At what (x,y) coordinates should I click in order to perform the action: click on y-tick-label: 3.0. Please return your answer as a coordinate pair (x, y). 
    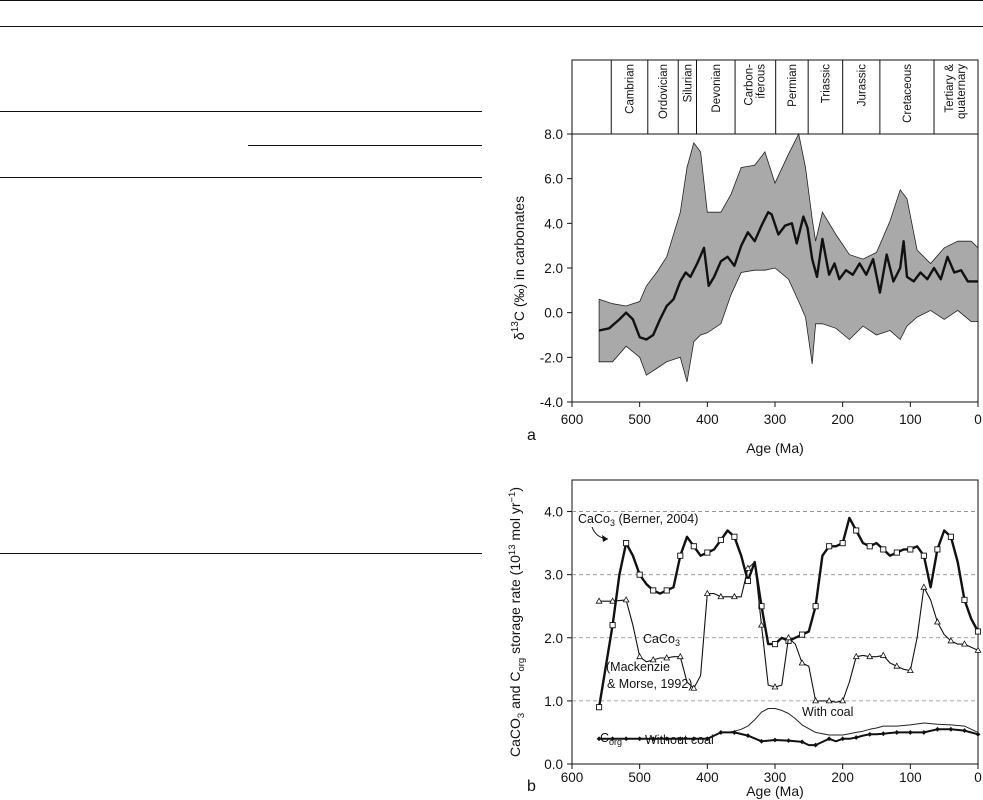
    Looking at the image, I should click on (553, 575).